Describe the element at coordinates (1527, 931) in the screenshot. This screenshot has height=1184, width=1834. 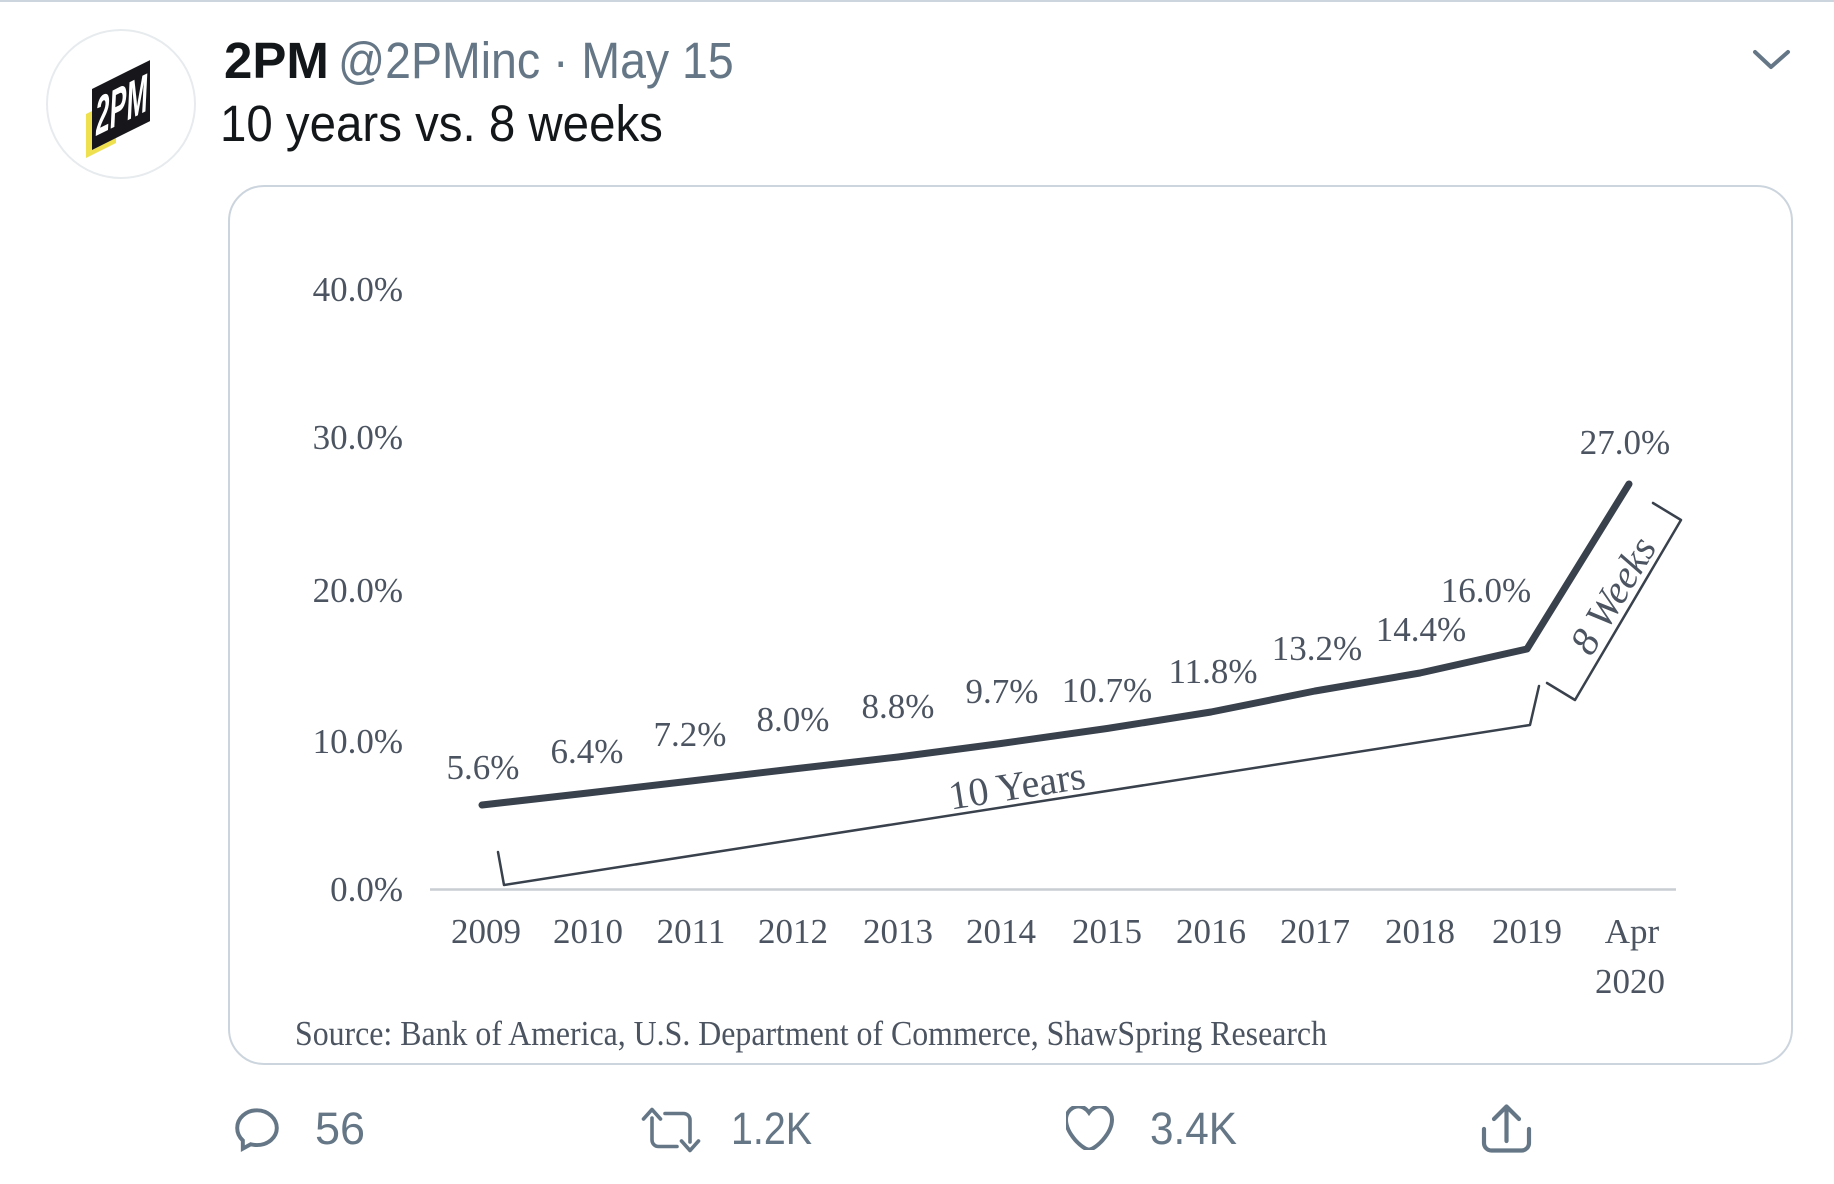
I see `svg-text: 2019` at that location.